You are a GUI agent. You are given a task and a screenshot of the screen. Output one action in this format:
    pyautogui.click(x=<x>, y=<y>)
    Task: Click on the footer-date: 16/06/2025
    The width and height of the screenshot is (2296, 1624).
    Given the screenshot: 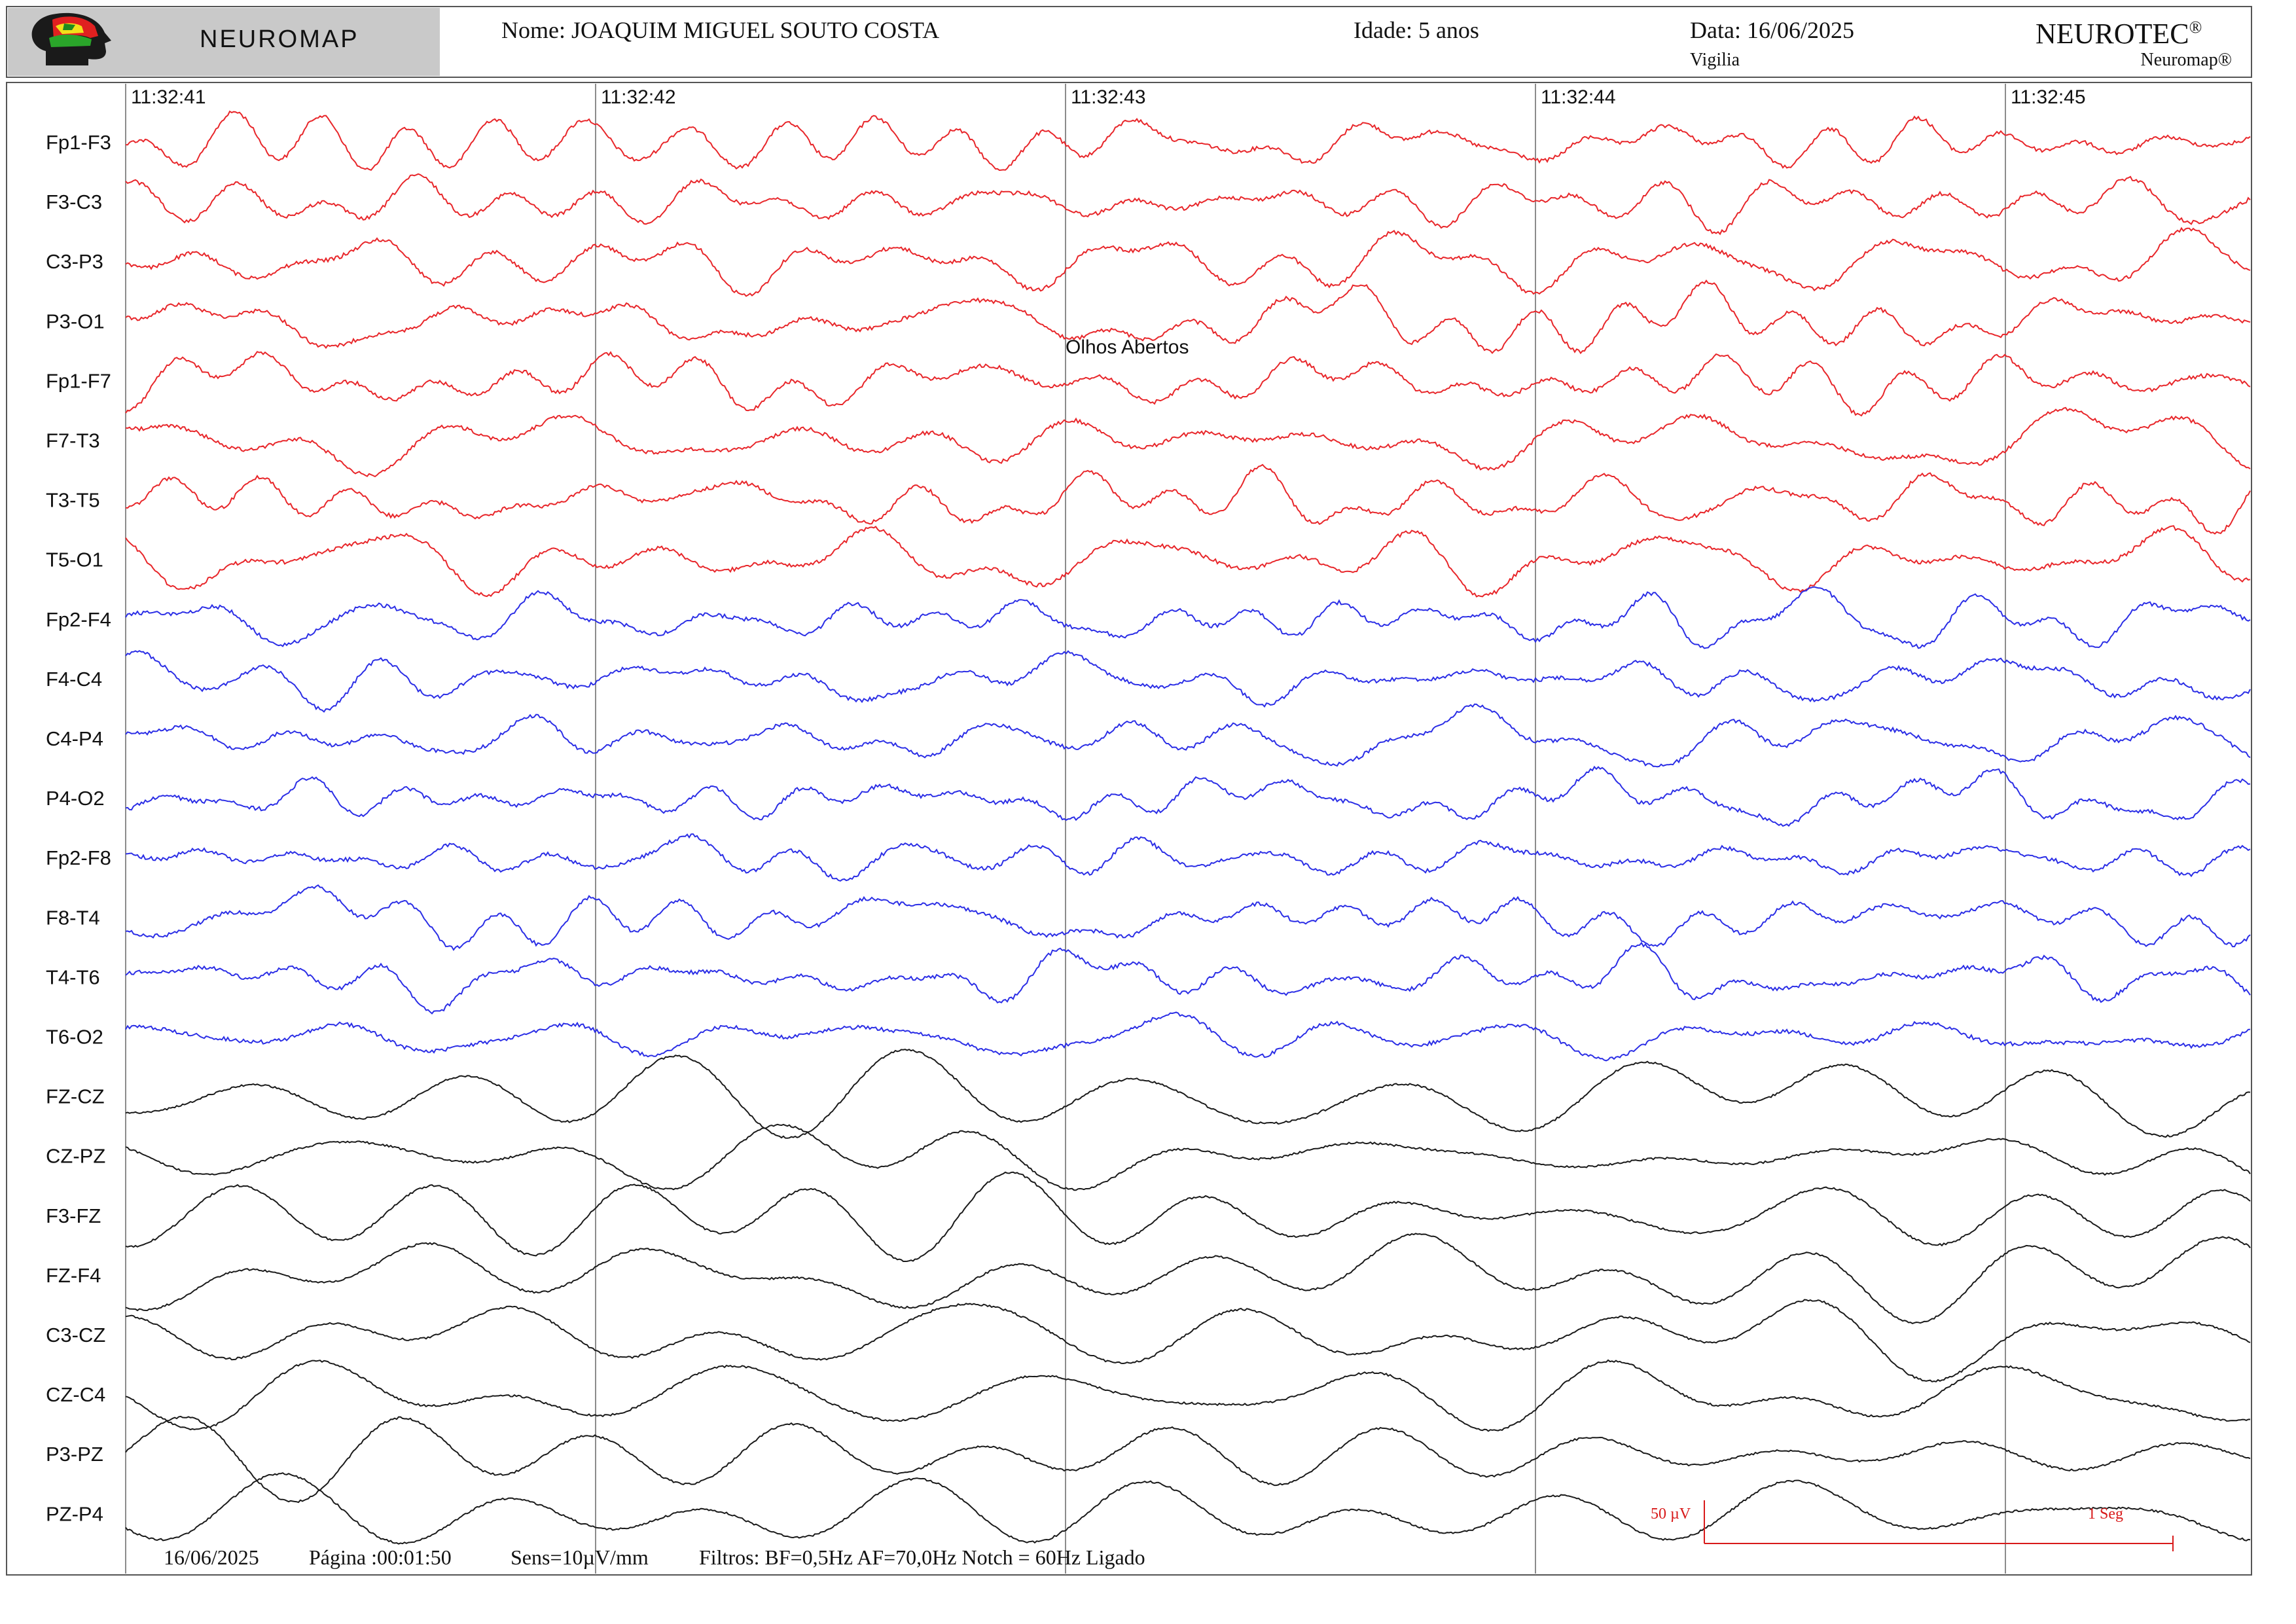 What is the action you would take?
    pyautogui.click(x=211, y=1557)
    